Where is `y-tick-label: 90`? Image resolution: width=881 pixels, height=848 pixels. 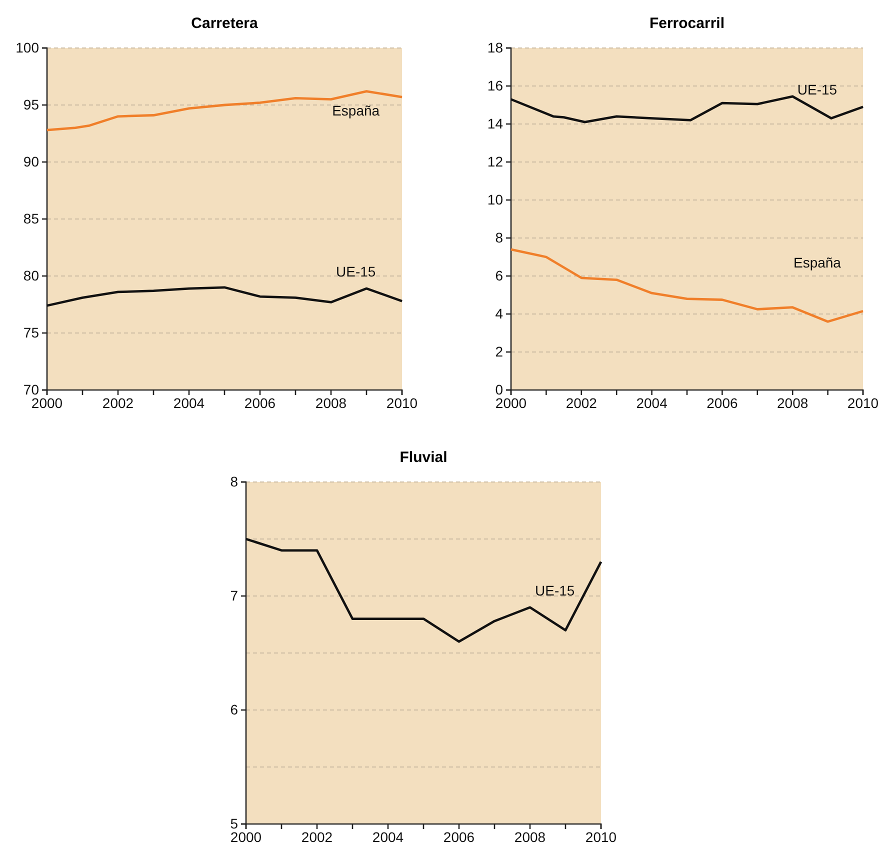
y-tick-label: 90 is located at coordinates (31, 161).